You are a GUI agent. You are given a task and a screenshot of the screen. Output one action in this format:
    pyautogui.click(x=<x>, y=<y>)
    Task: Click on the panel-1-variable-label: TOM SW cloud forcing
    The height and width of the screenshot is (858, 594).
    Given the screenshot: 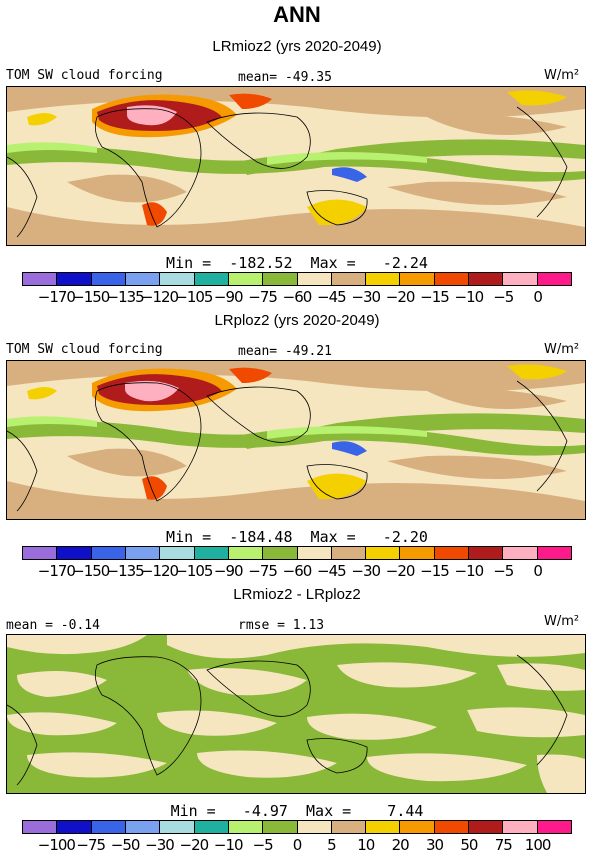 What is the action you would take?
    pyautogui.click(x=84, y=75)
    